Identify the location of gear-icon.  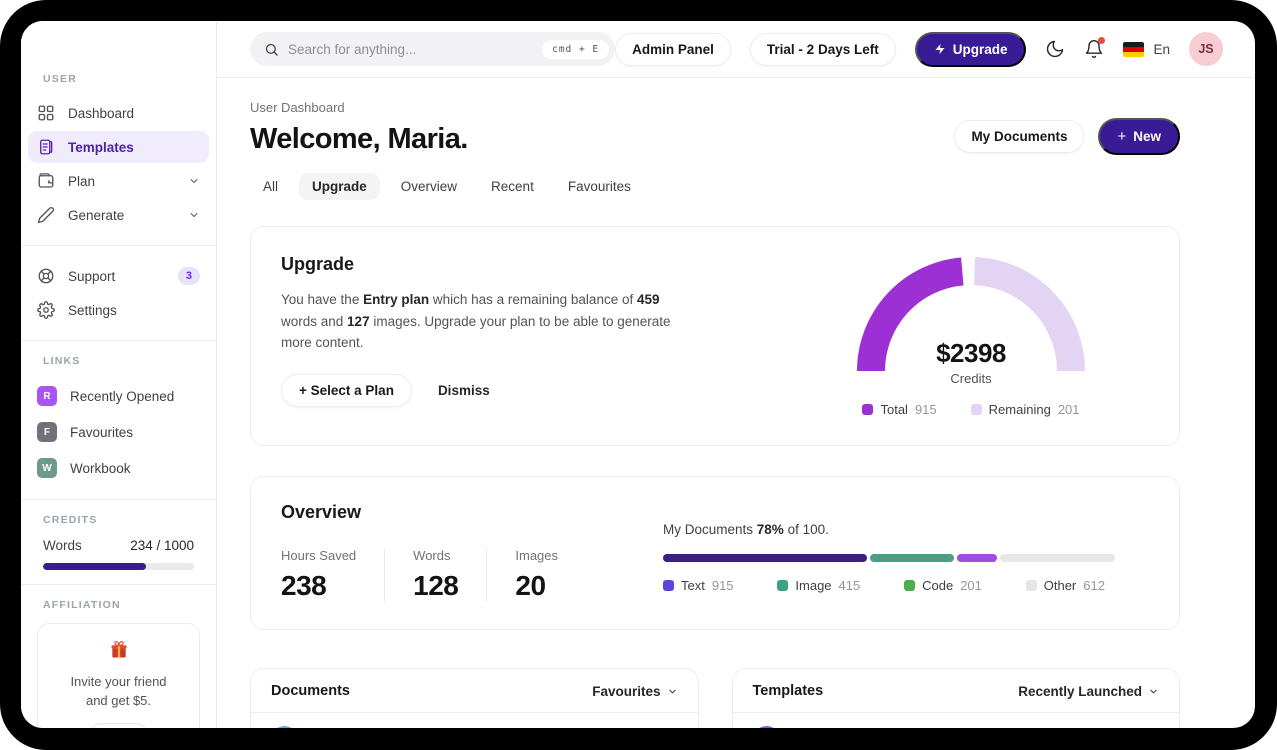
(46, 310).